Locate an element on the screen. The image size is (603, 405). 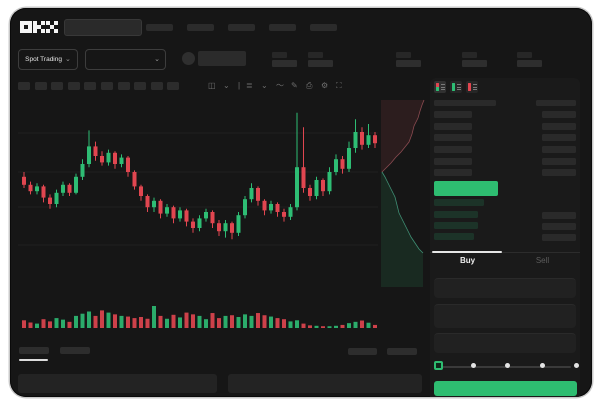
okx-logo is located at coordinates (39, 27).